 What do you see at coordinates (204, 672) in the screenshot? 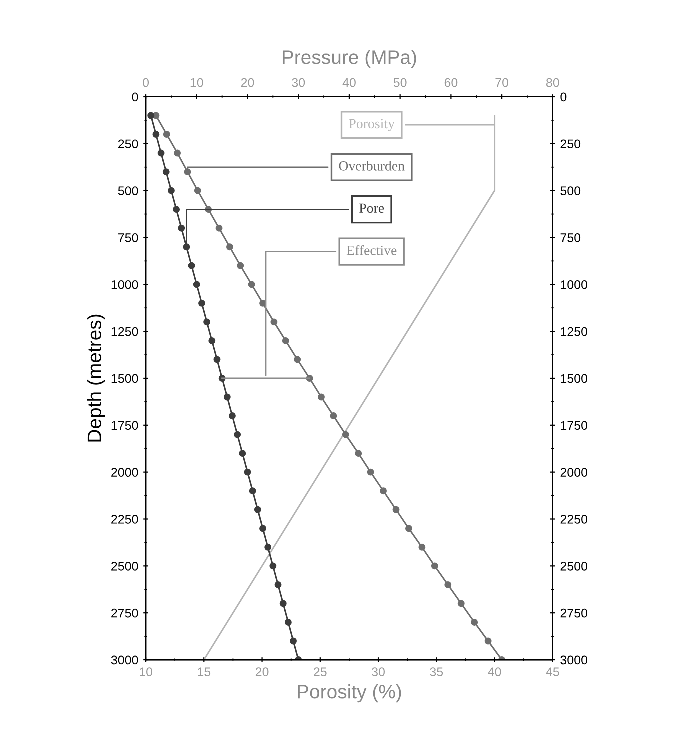
I see `x-tick-label: 15` at bounding box center [204, 672].